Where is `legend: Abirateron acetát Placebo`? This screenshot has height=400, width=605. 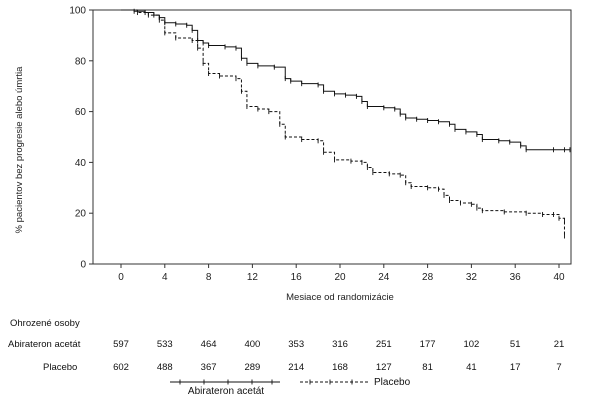 legend: Abirateron acetát Placebo is located at coordinates (290, 387).